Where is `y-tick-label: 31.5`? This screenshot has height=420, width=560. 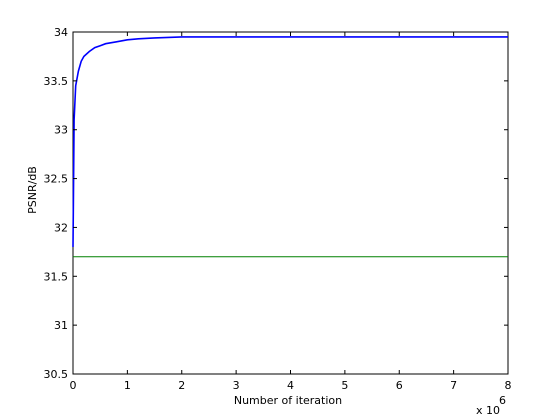 y-tick-label: 31.5 is located at coordinates (56, 276).